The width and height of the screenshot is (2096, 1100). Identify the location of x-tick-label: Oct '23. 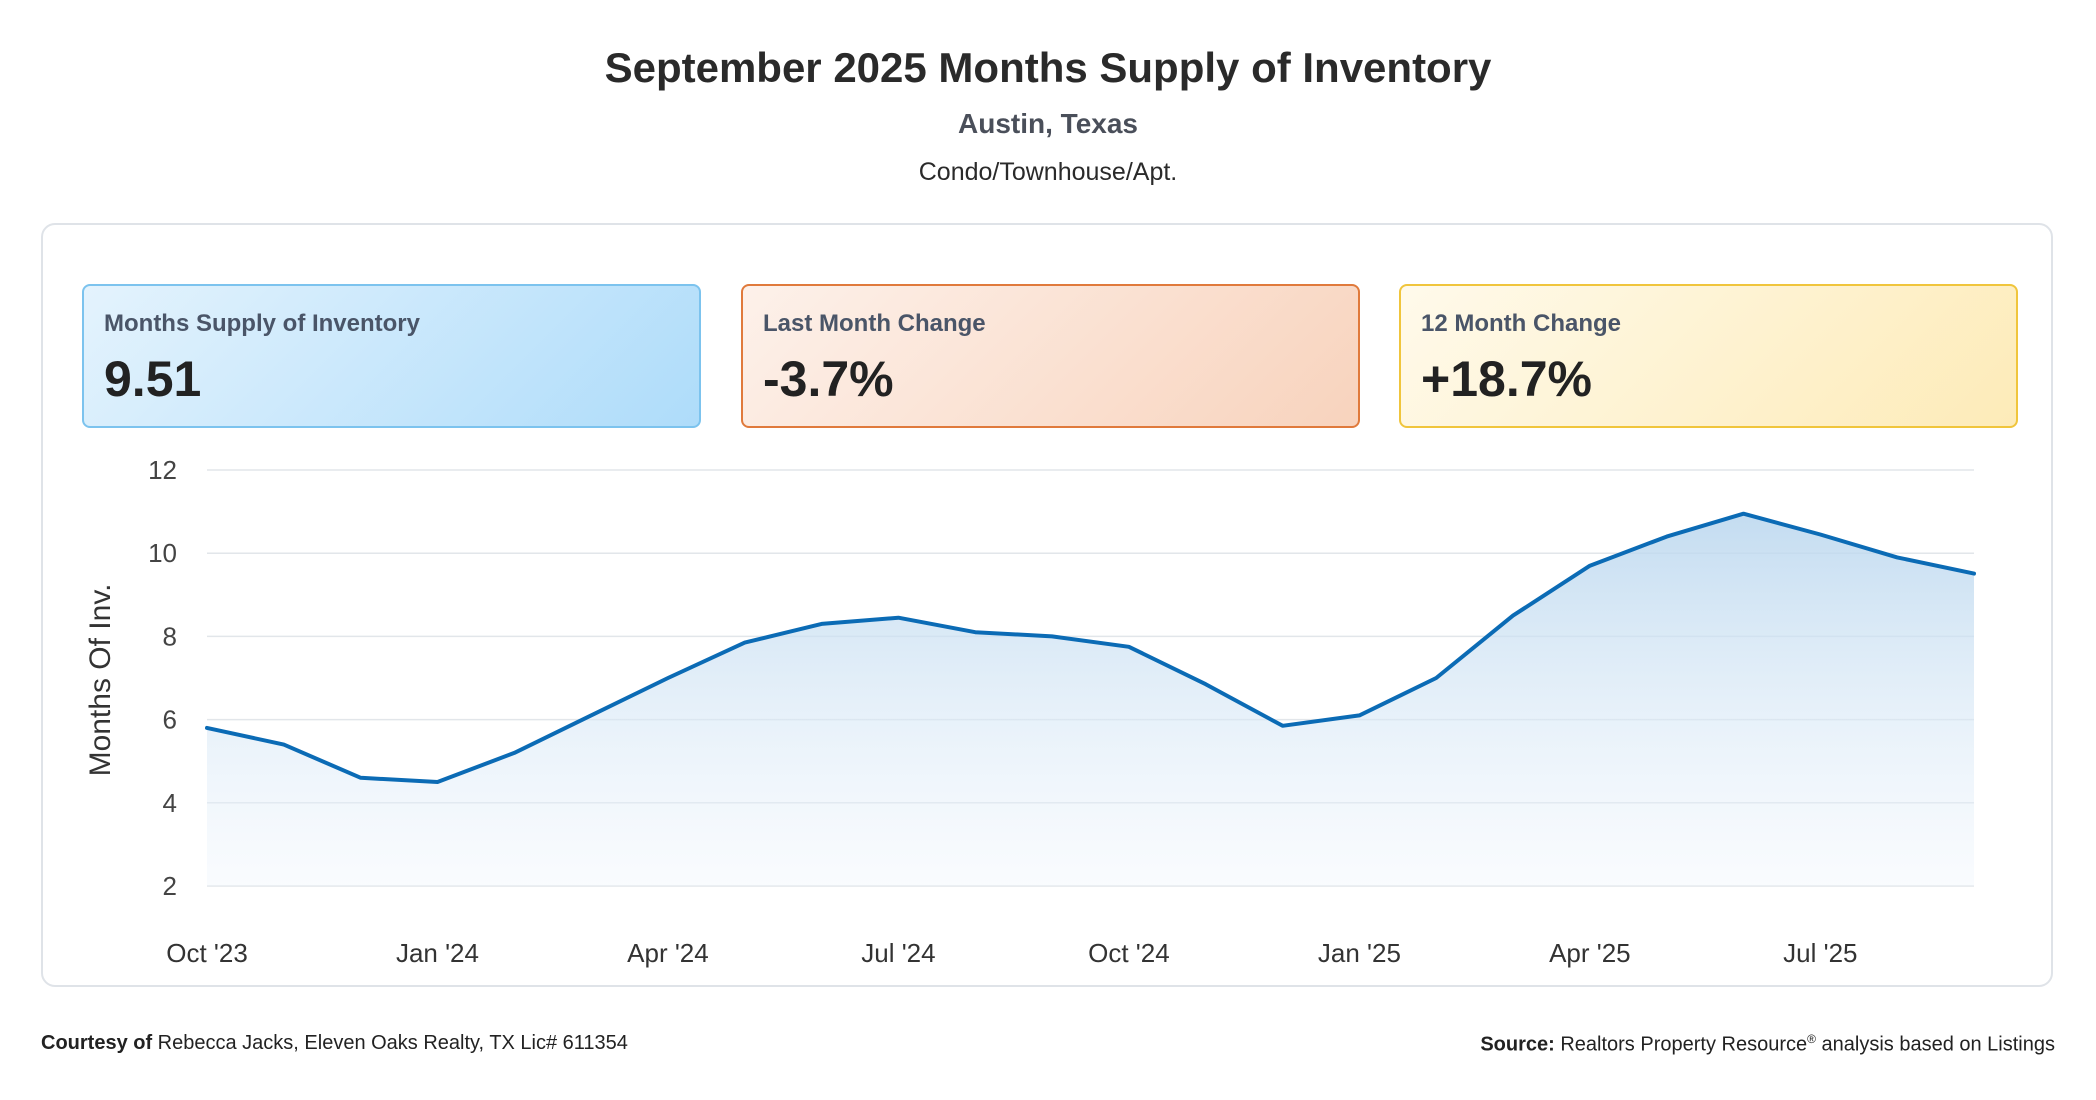
(207, 953).